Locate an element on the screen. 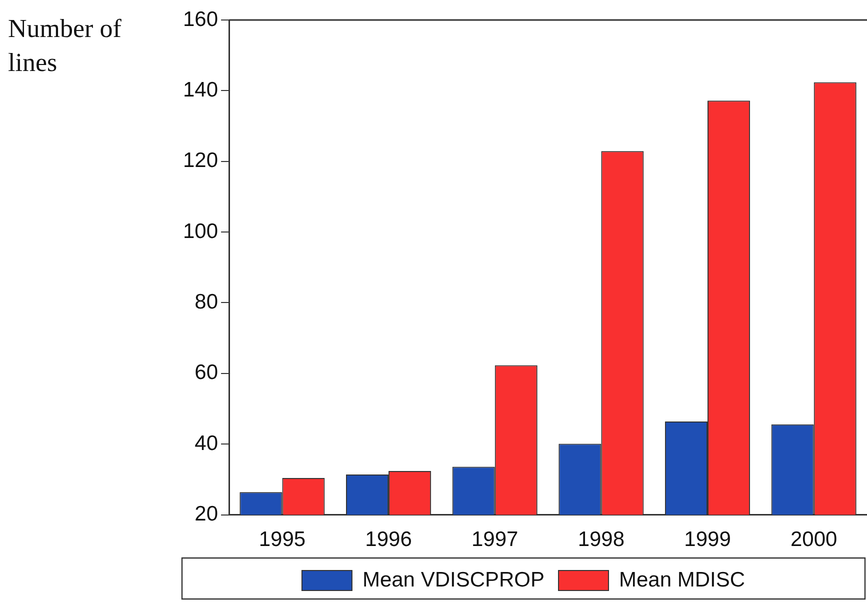  y-tick-label: 20 is located at coordinates (206, 514).